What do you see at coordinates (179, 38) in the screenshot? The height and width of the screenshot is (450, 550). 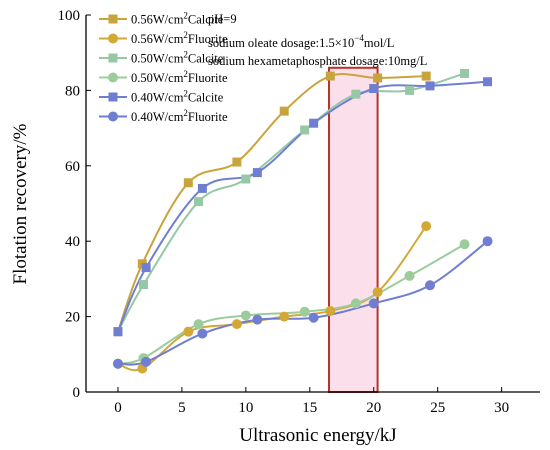 I see `legend-label: 0.56W/cm2Fluorite` at bounding box center [179, 38].